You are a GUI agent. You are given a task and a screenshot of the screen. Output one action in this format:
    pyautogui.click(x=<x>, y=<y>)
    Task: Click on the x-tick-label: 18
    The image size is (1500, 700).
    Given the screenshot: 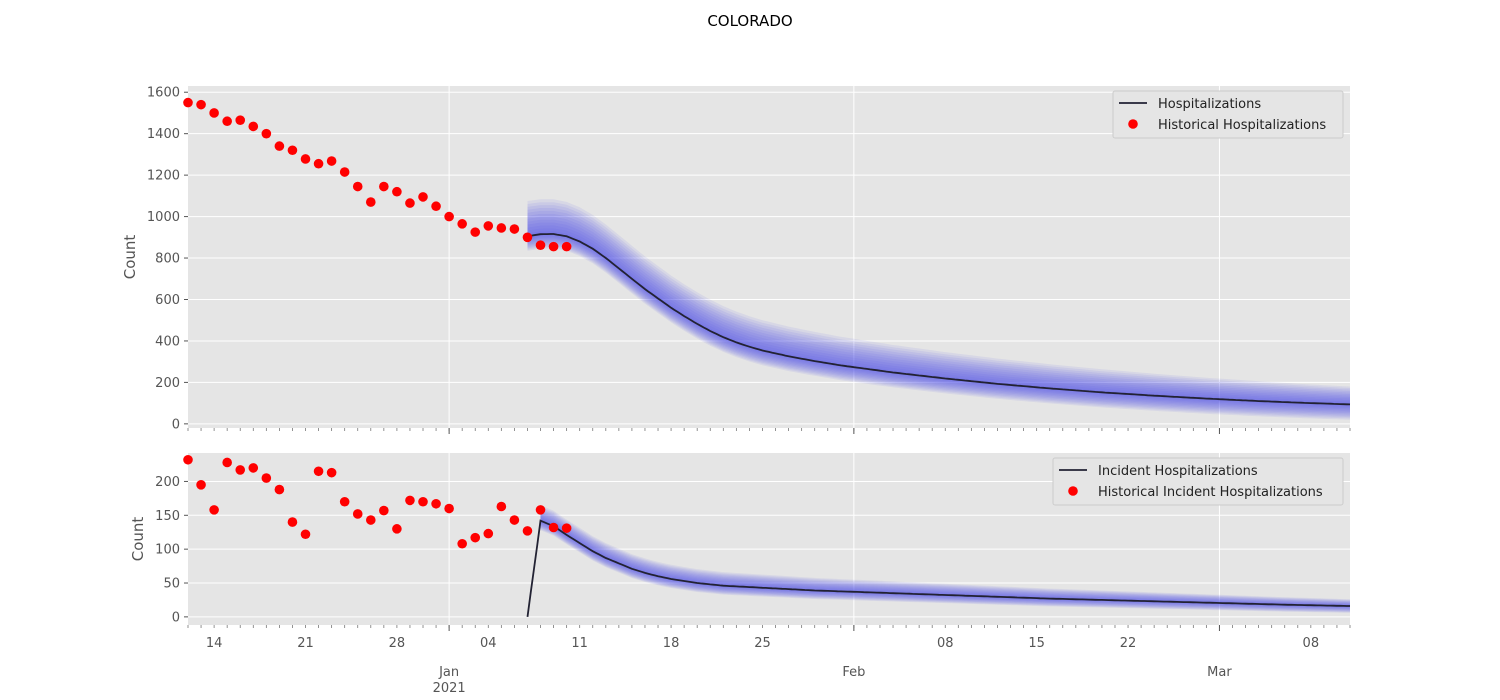 What is the action you would take?
    pyautogui.click(x=671, y=643)
    